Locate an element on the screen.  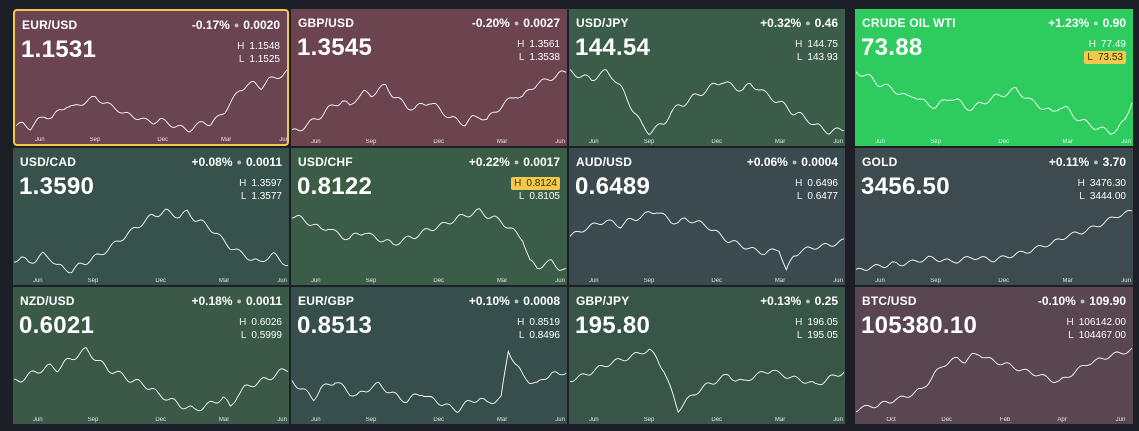
low-value: 0.5999 is located at coordinates (266, 335).